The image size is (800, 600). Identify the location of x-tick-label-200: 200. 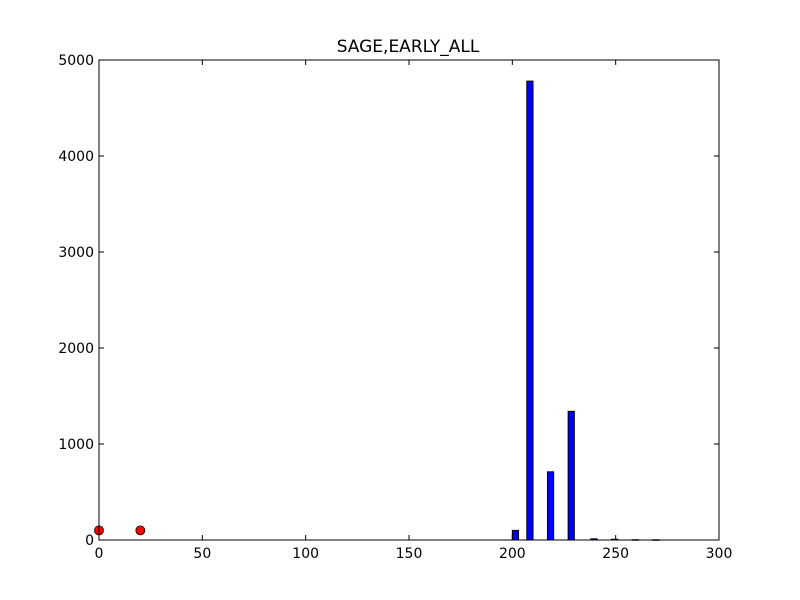
(512, 554).